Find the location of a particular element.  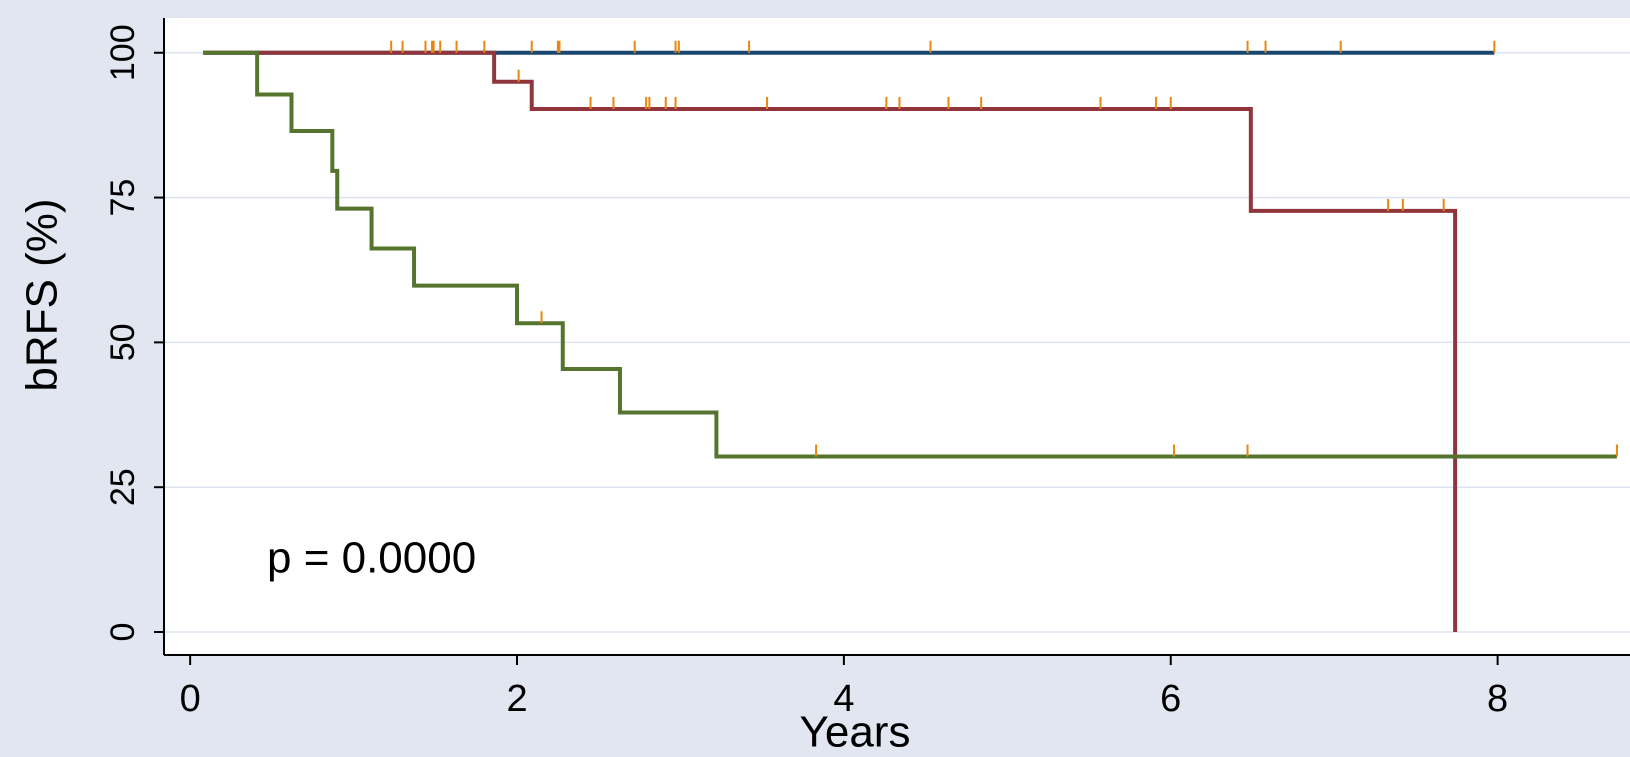

y-tick-label: 25 is located at coordinates (123, 487).